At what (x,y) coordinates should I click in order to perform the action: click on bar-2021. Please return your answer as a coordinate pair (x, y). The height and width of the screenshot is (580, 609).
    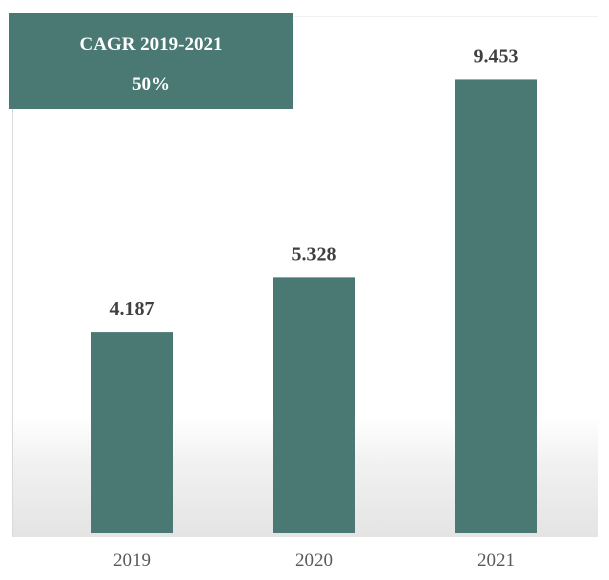
    Looking at the image, I should click on (496, 306).